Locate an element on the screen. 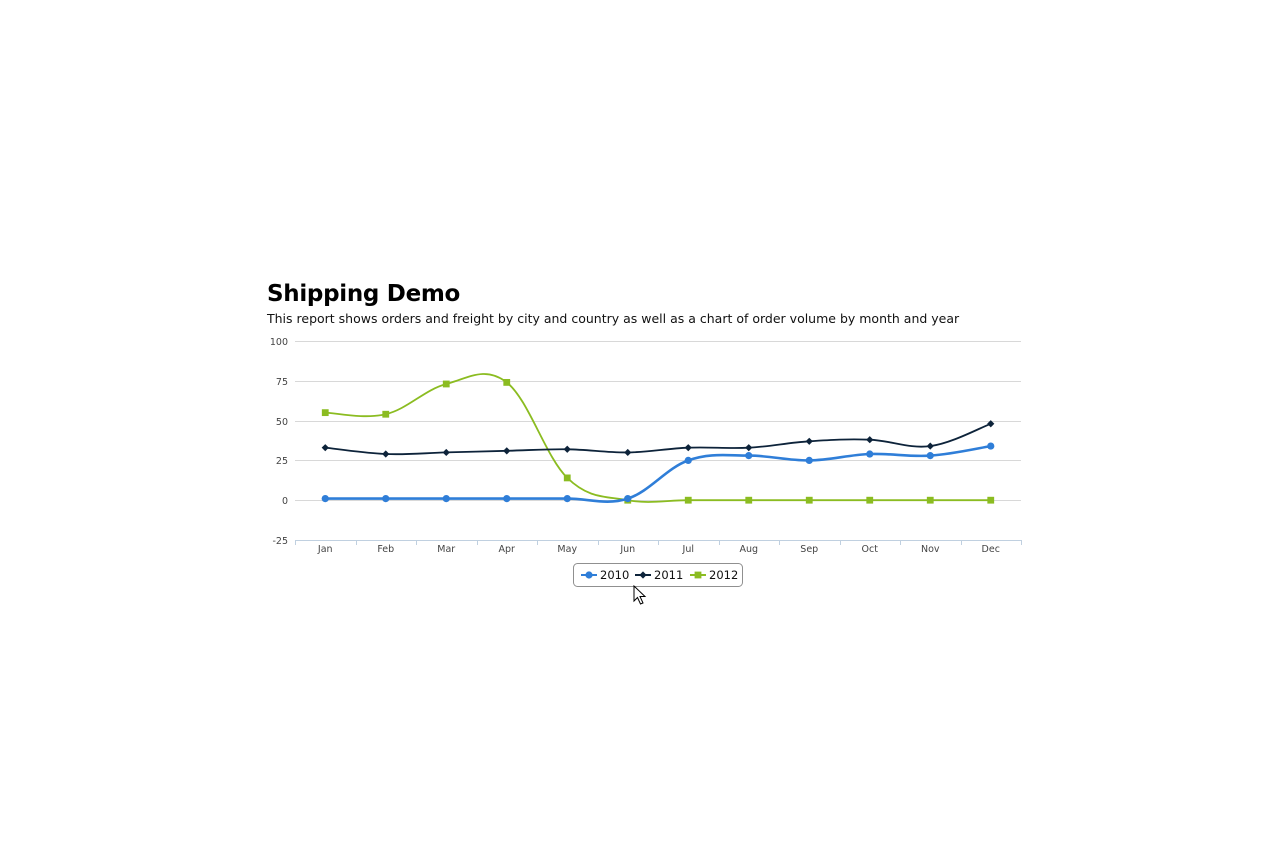 This screenshot has width=1280, height=853. x-tick-label: Sep is located at coordinates (809, 549).